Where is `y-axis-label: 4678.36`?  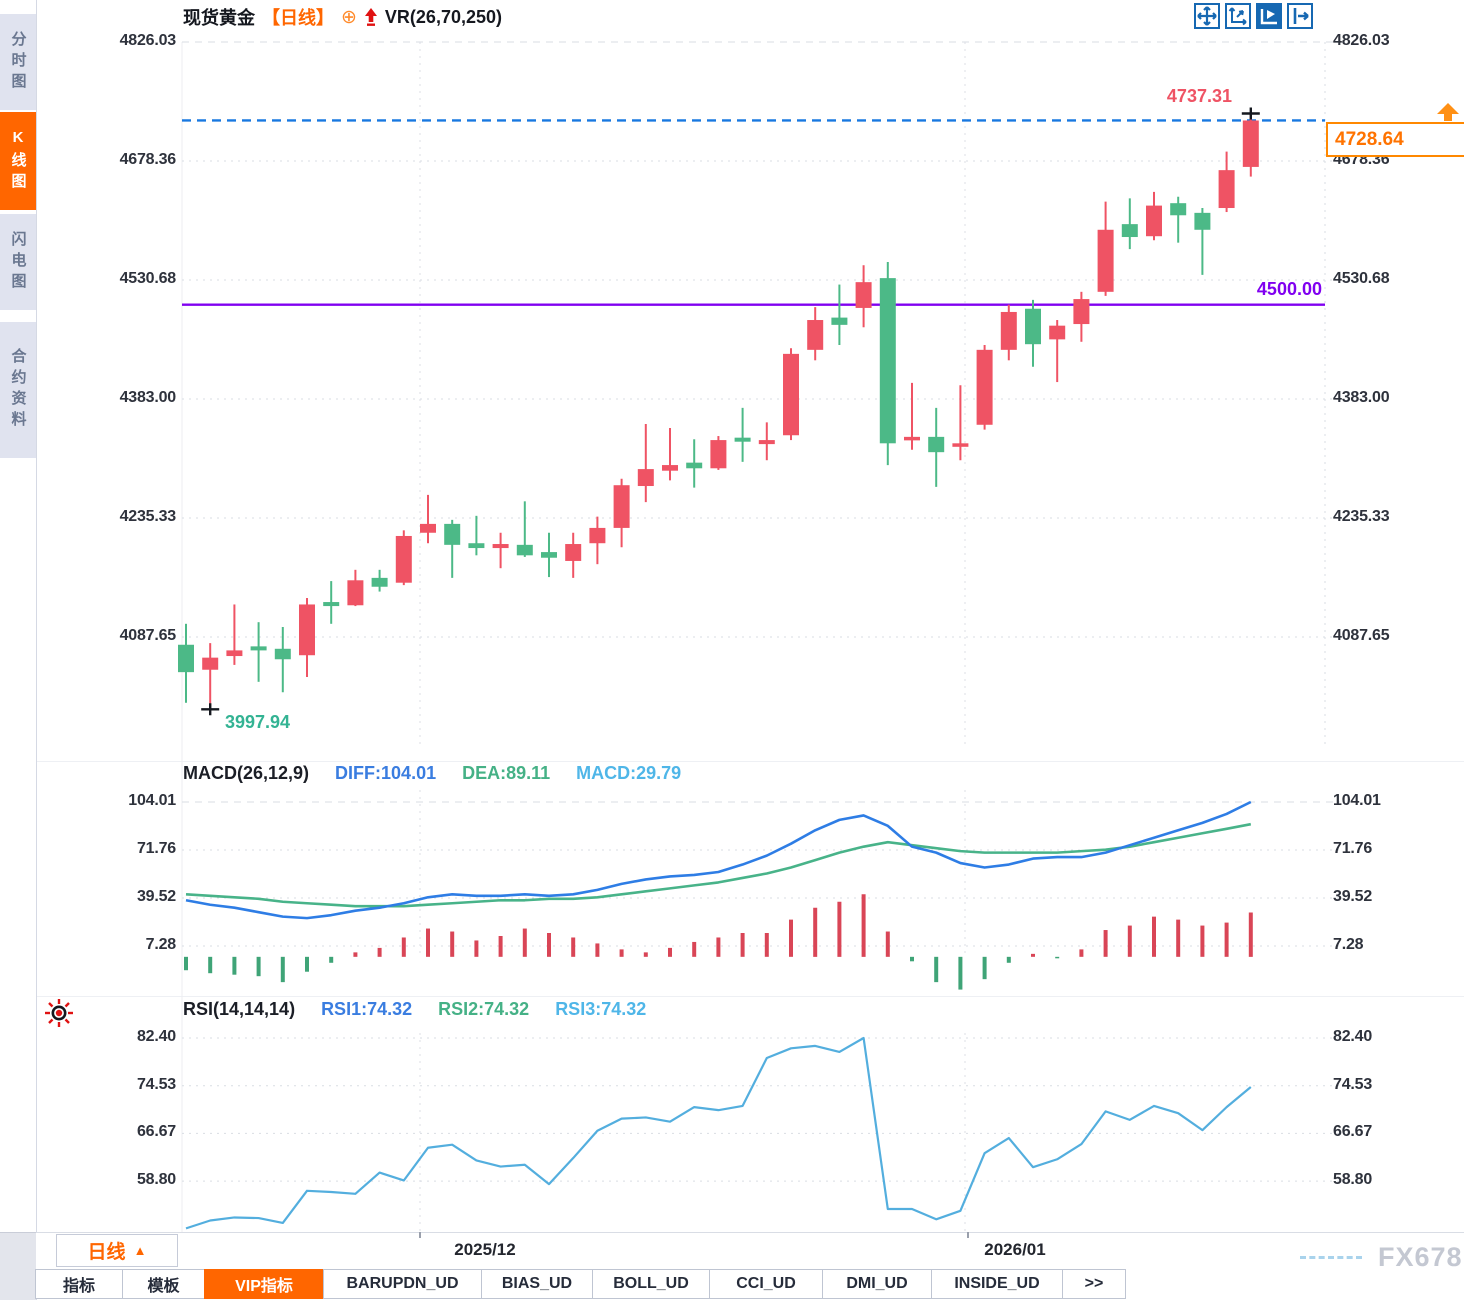
y-axis-label: 4678.36 is located at coordinates (148, 159).